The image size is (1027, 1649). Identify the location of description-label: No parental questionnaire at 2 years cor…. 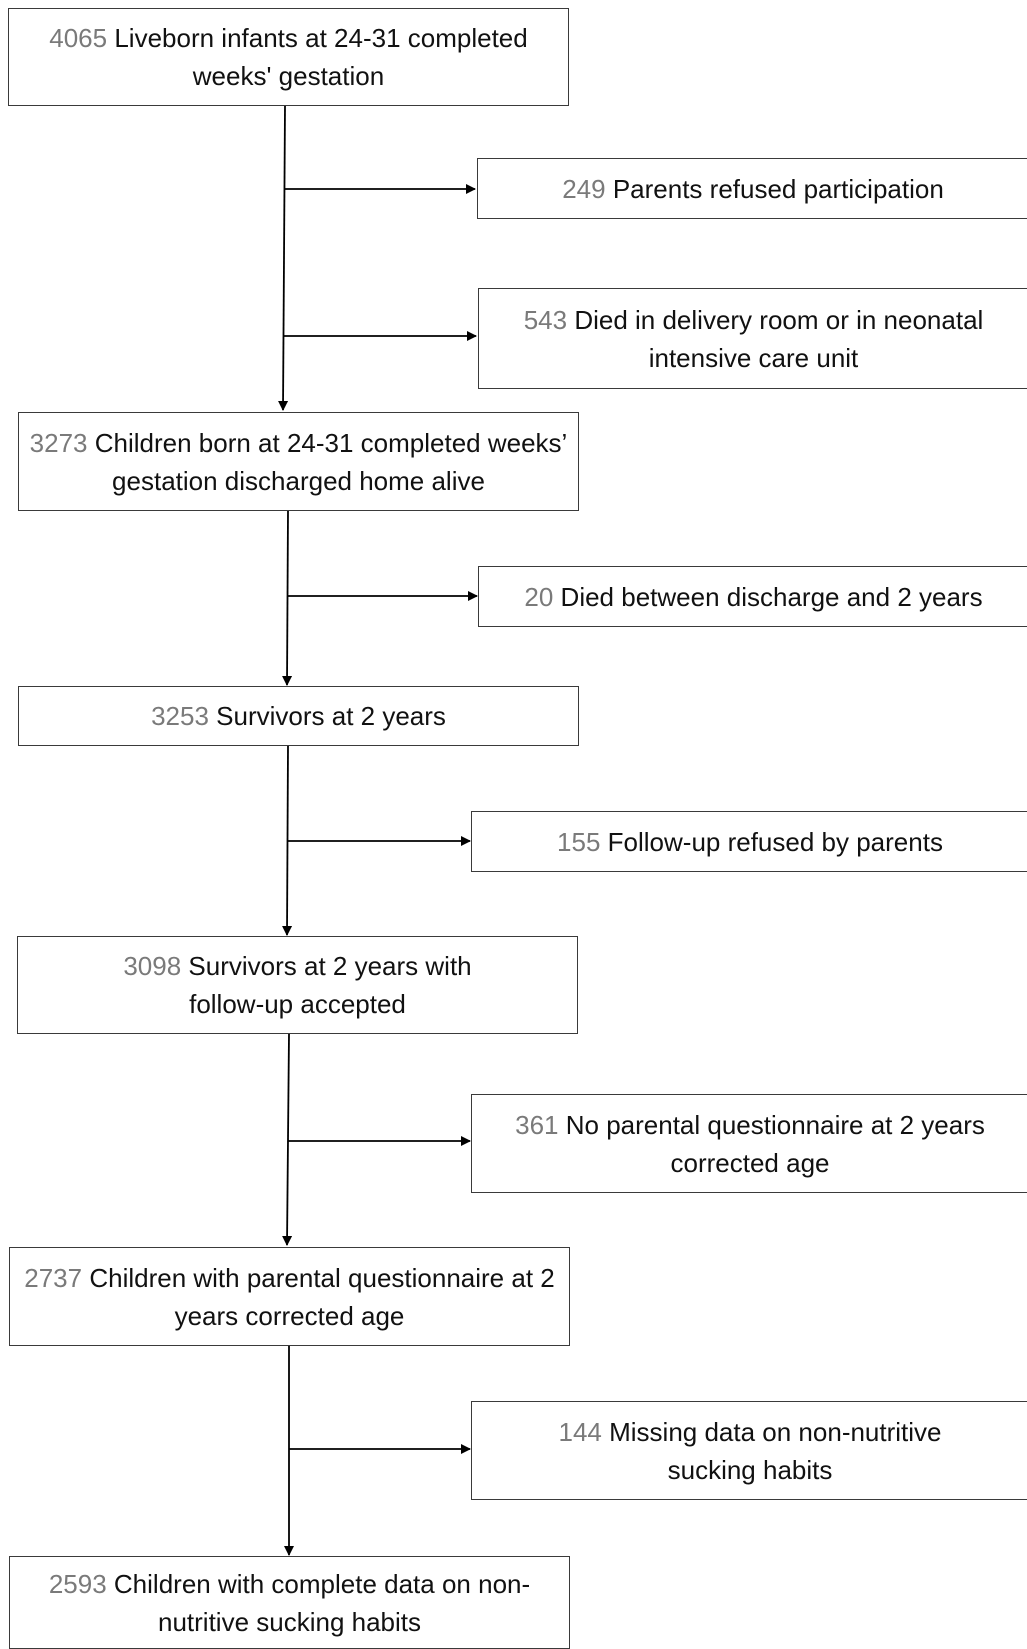
(775, 1143).